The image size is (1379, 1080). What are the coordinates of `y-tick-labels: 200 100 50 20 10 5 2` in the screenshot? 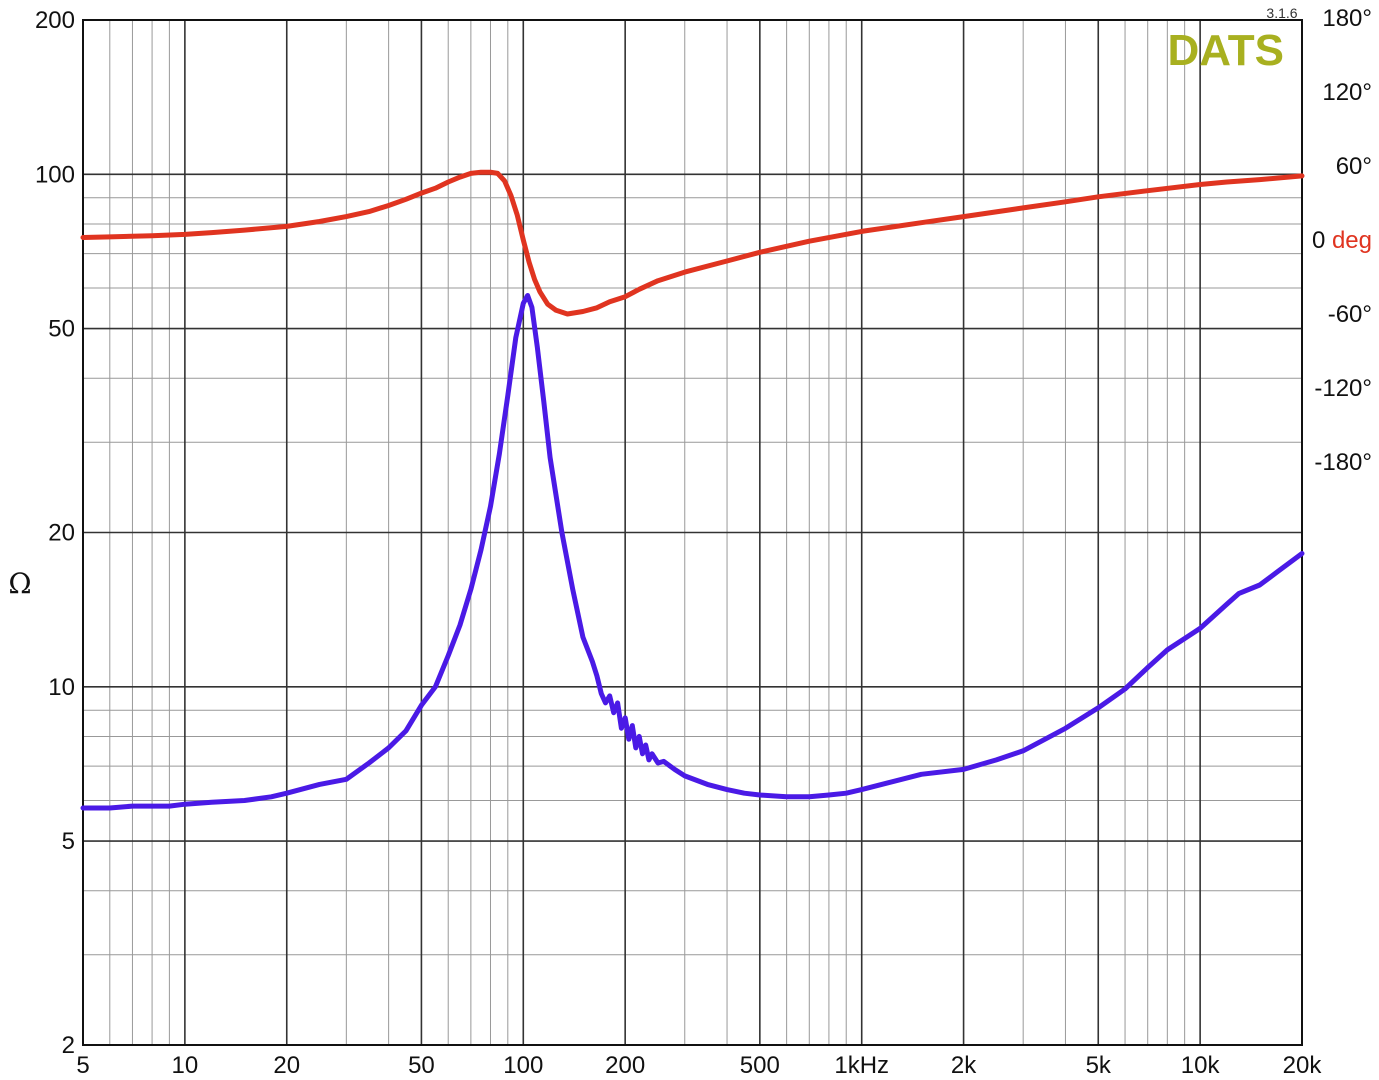 It's located at (55, 533).